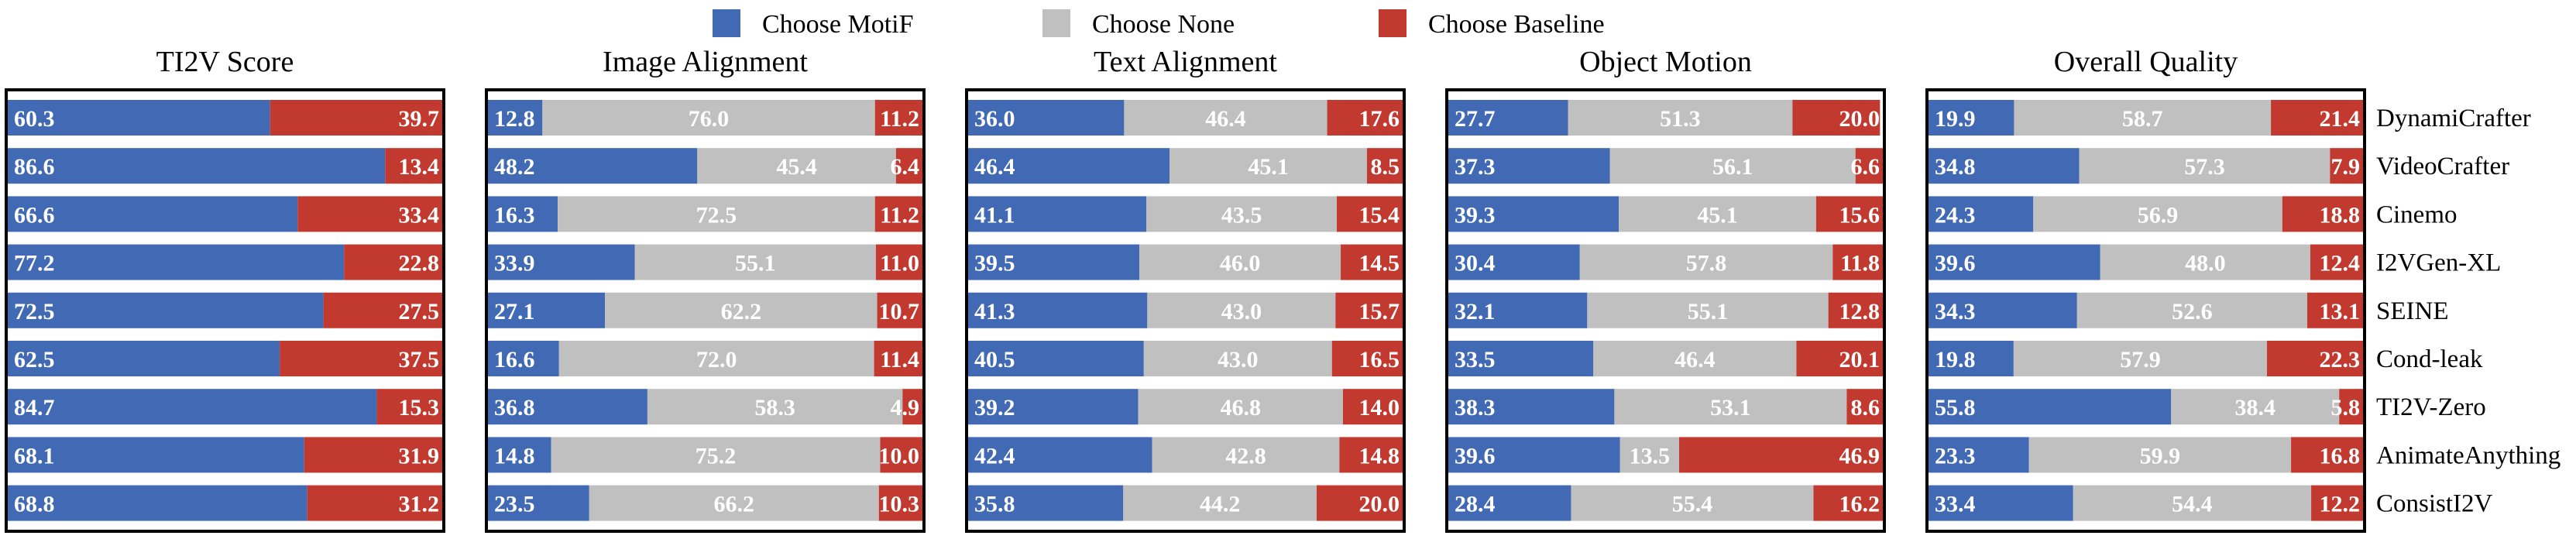  Describe the element at coordinates (2340, 119) in the screenshot. I see `value-label-choose-baseline: 21.4` at that location.